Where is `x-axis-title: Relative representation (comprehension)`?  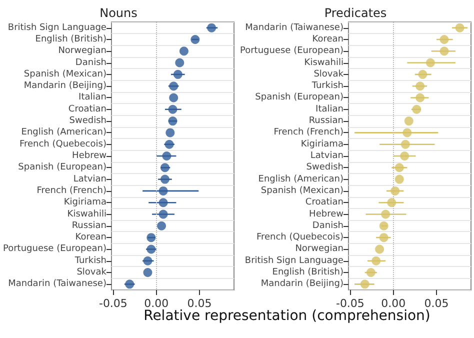
x-axis-title: Relative representation (comprehension) is located at coordinates (287, 316).